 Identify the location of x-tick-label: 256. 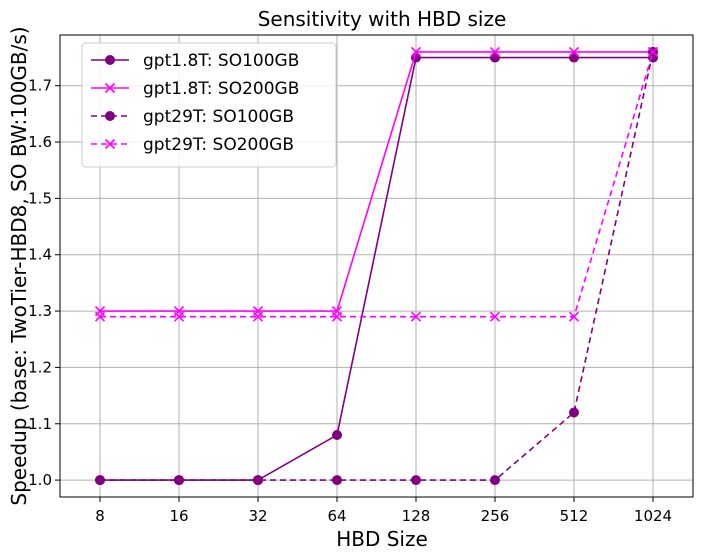
(495, 516).